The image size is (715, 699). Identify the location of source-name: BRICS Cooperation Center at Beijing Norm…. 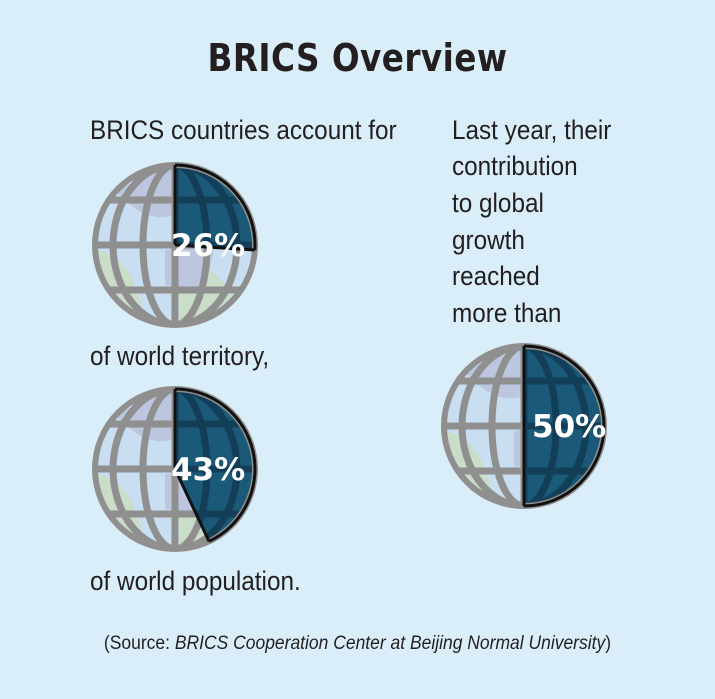
(390, 643).